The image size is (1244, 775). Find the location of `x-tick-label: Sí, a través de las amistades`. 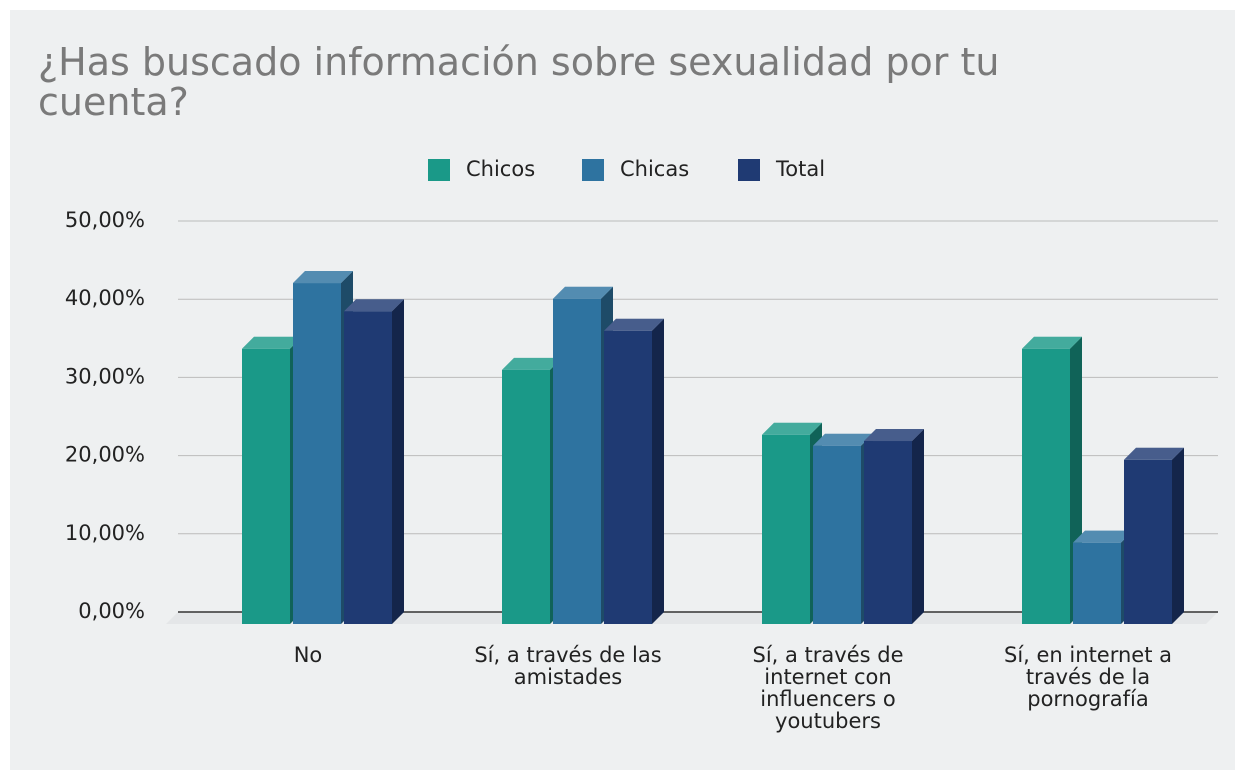

x-tick-label: Sí, a través de las amistades is located at coordinates (568, 666).